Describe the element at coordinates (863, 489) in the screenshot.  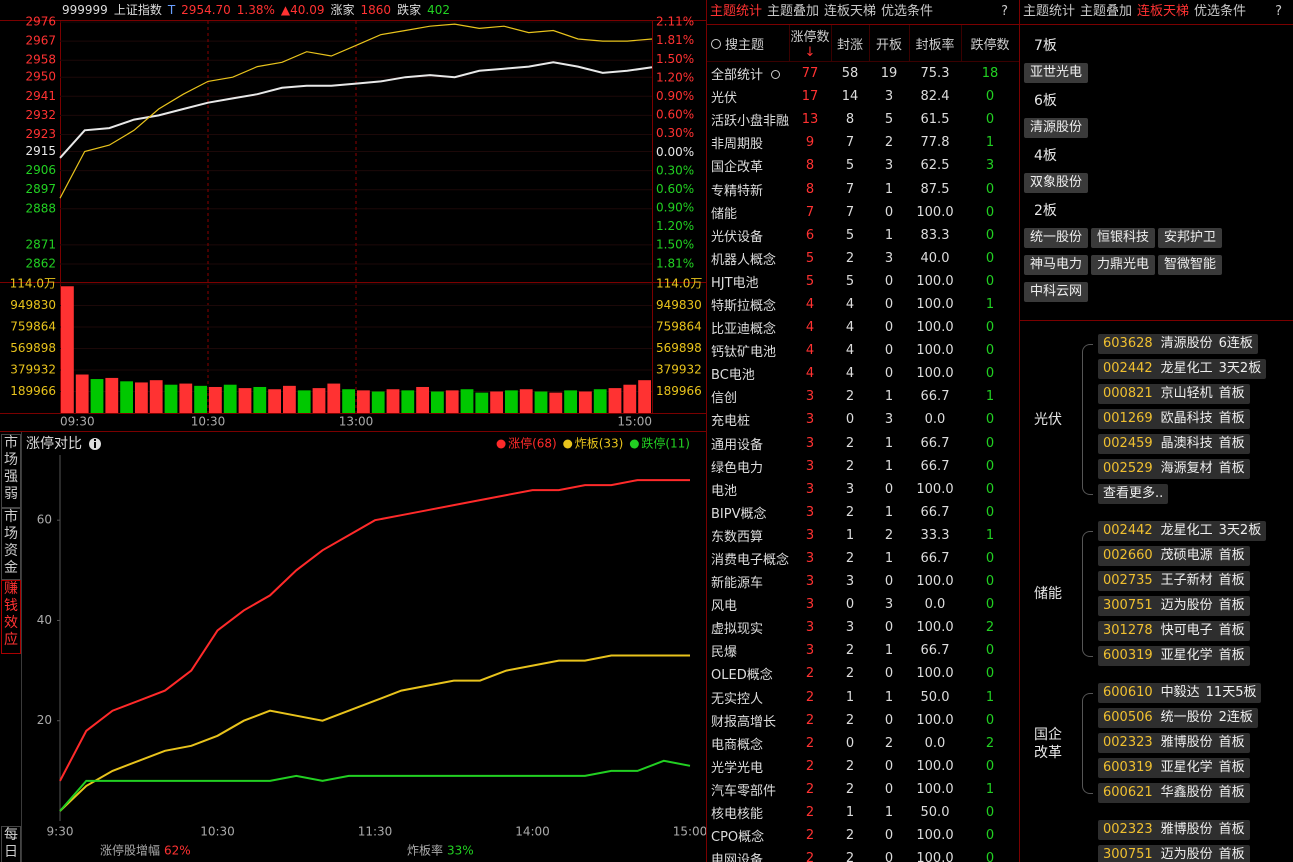
I see `theme-row: 电池 3 3 0 100.0 0` at that location.